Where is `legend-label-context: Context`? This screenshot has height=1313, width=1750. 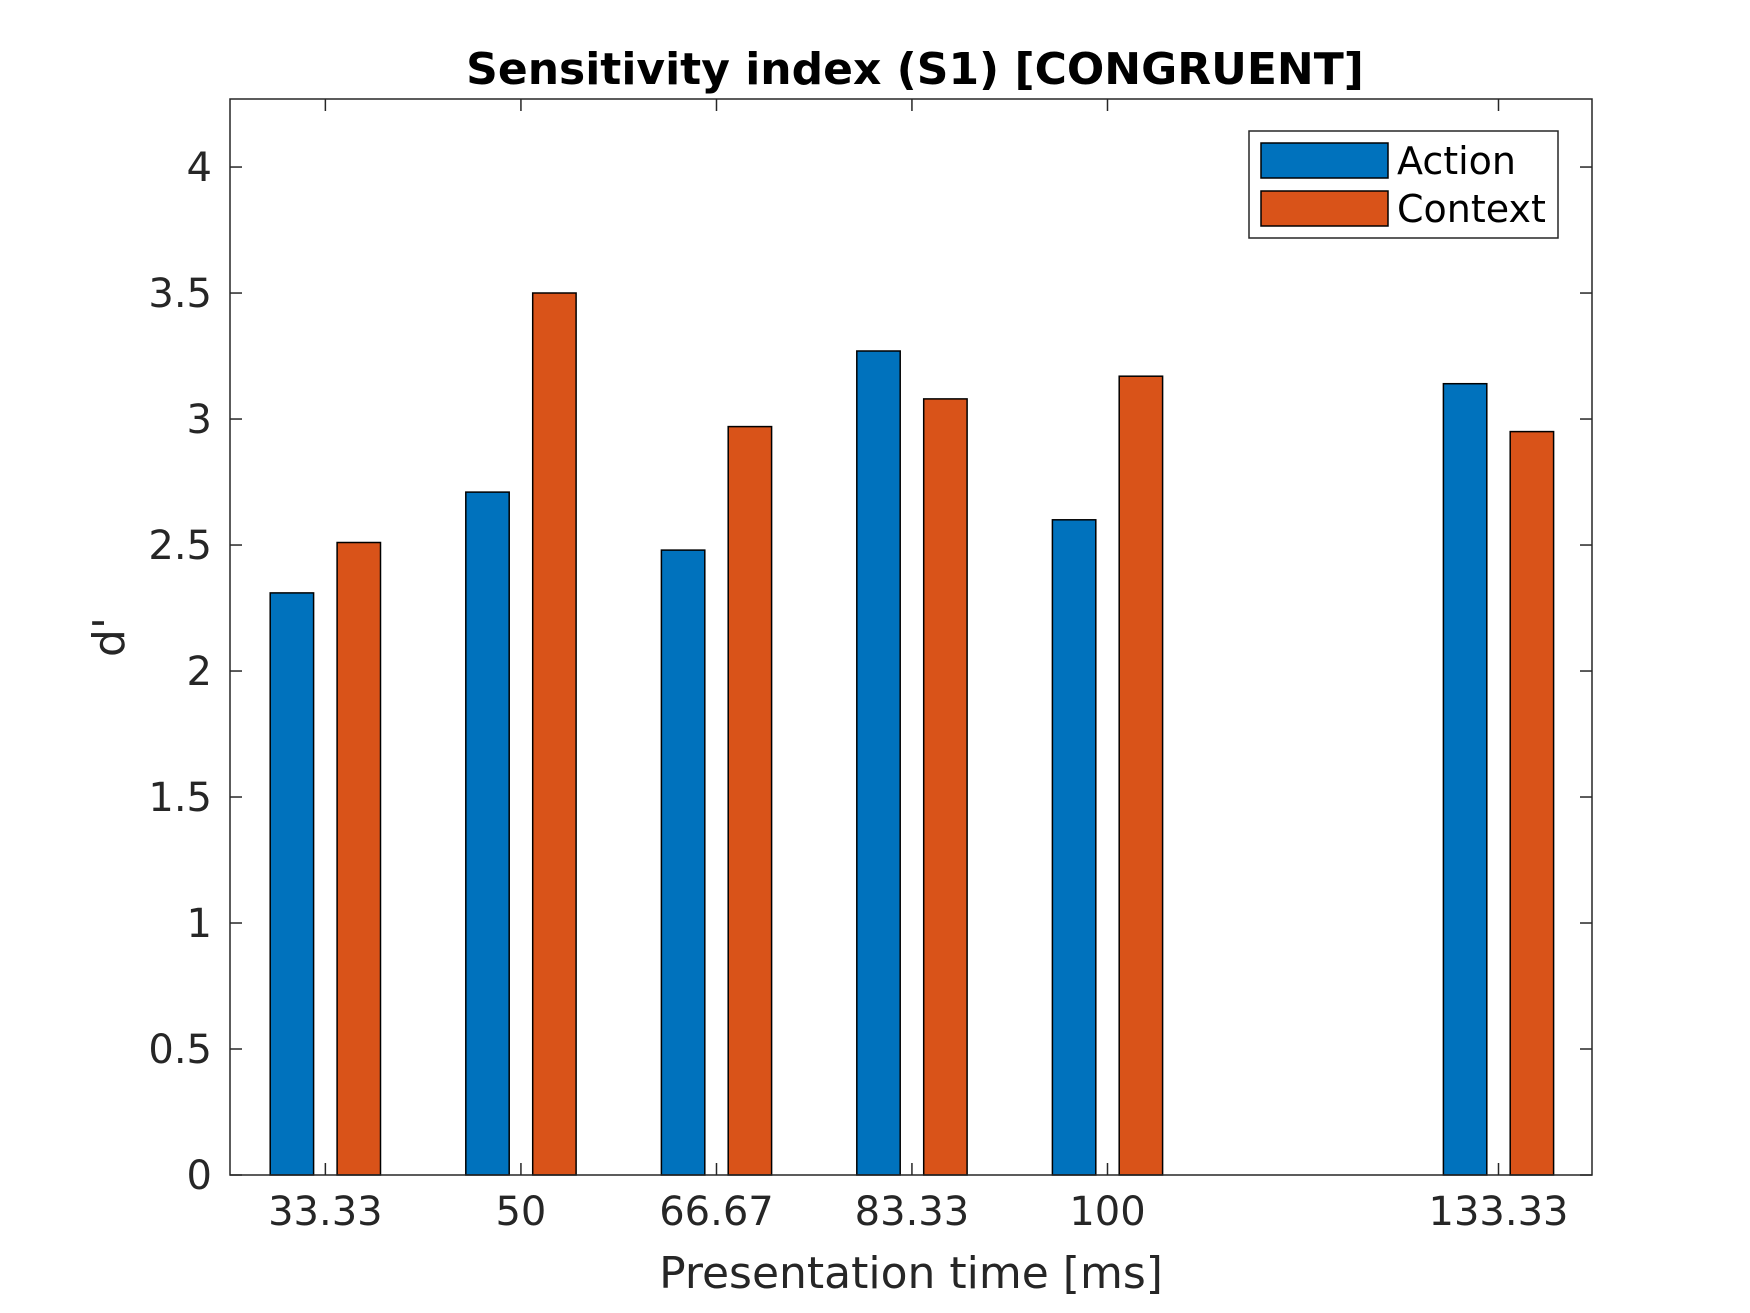 legend-label-context: Context is located at coordinates (1471, 209).